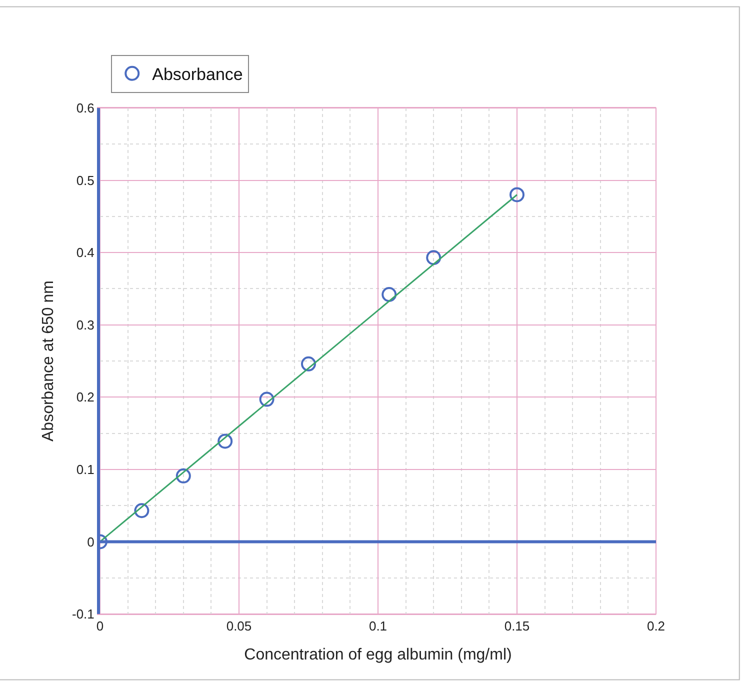  Describe the element at coordinates (656, 626) in the screenshot. I see `x-tick-label: 0.2` at that location.